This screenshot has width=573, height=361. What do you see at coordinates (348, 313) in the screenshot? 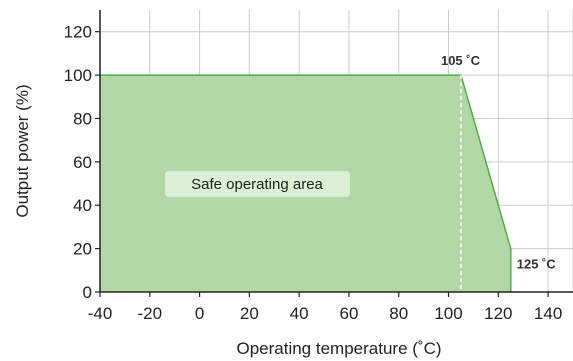
I see `x-tick-label: 60` at bounding box center [348, 313].